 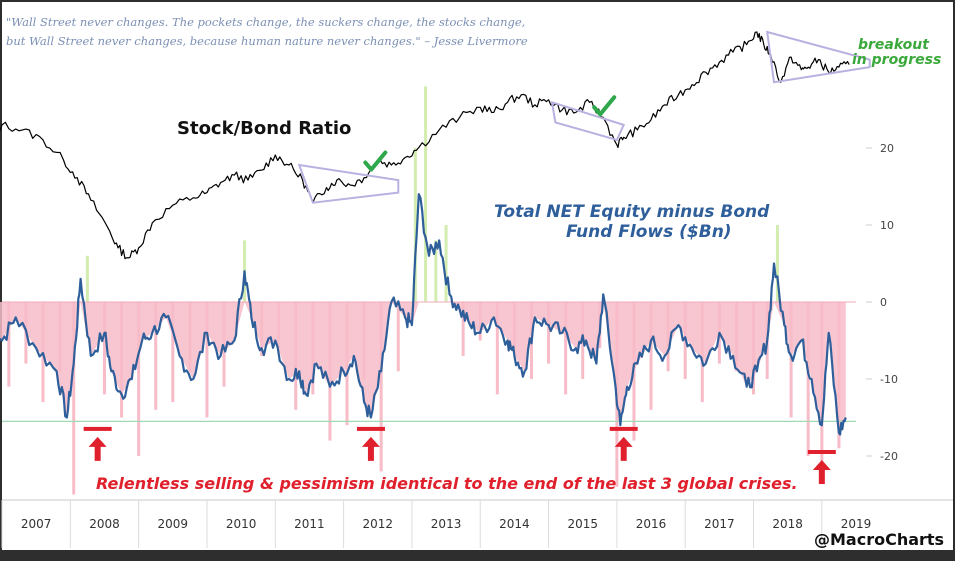 I want to click on flows-label-1: Total NET Equity minus Bond, so click(x=632, y=212).